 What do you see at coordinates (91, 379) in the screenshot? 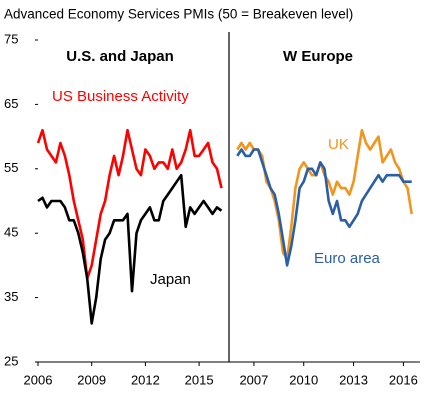
I see `x-tick-label: 2009` at bounding box center [91, 379].